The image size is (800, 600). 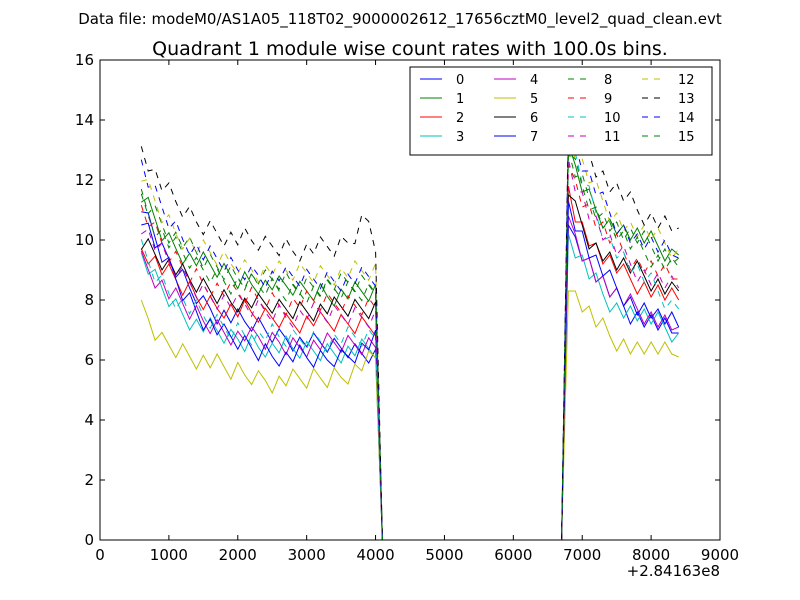 I want to click on legend-label-7: 7, so click(x=534, y=137).